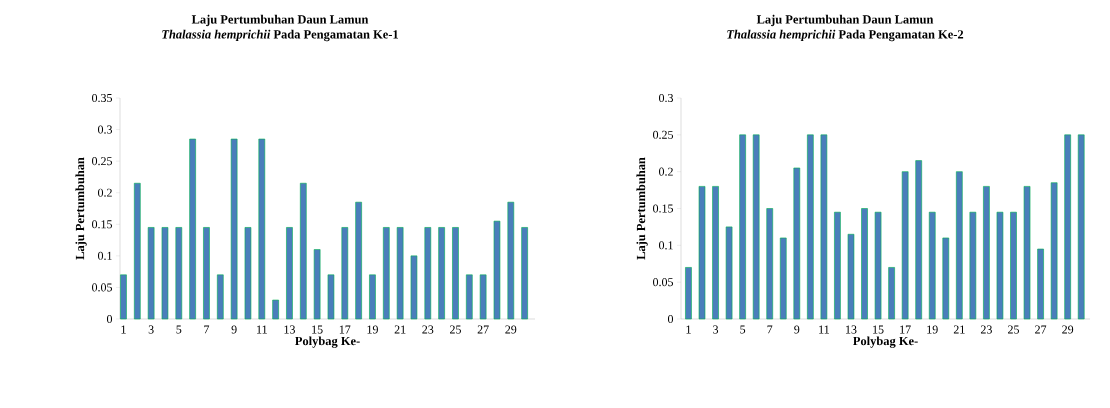 Image resolution: width=1110 pixels, height=408 pixels. What do you see at coordinates (105, 192) in the screenshot?
I see `y-tick-label: 0.2` at bounding box center [105, 192].